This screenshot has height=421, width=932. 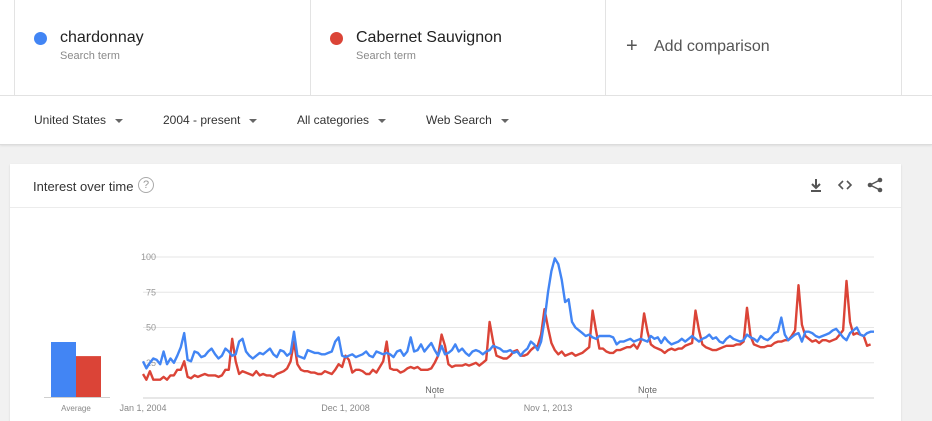 I want to click on category-dropdown: All categories, so click(x=342, y=120).